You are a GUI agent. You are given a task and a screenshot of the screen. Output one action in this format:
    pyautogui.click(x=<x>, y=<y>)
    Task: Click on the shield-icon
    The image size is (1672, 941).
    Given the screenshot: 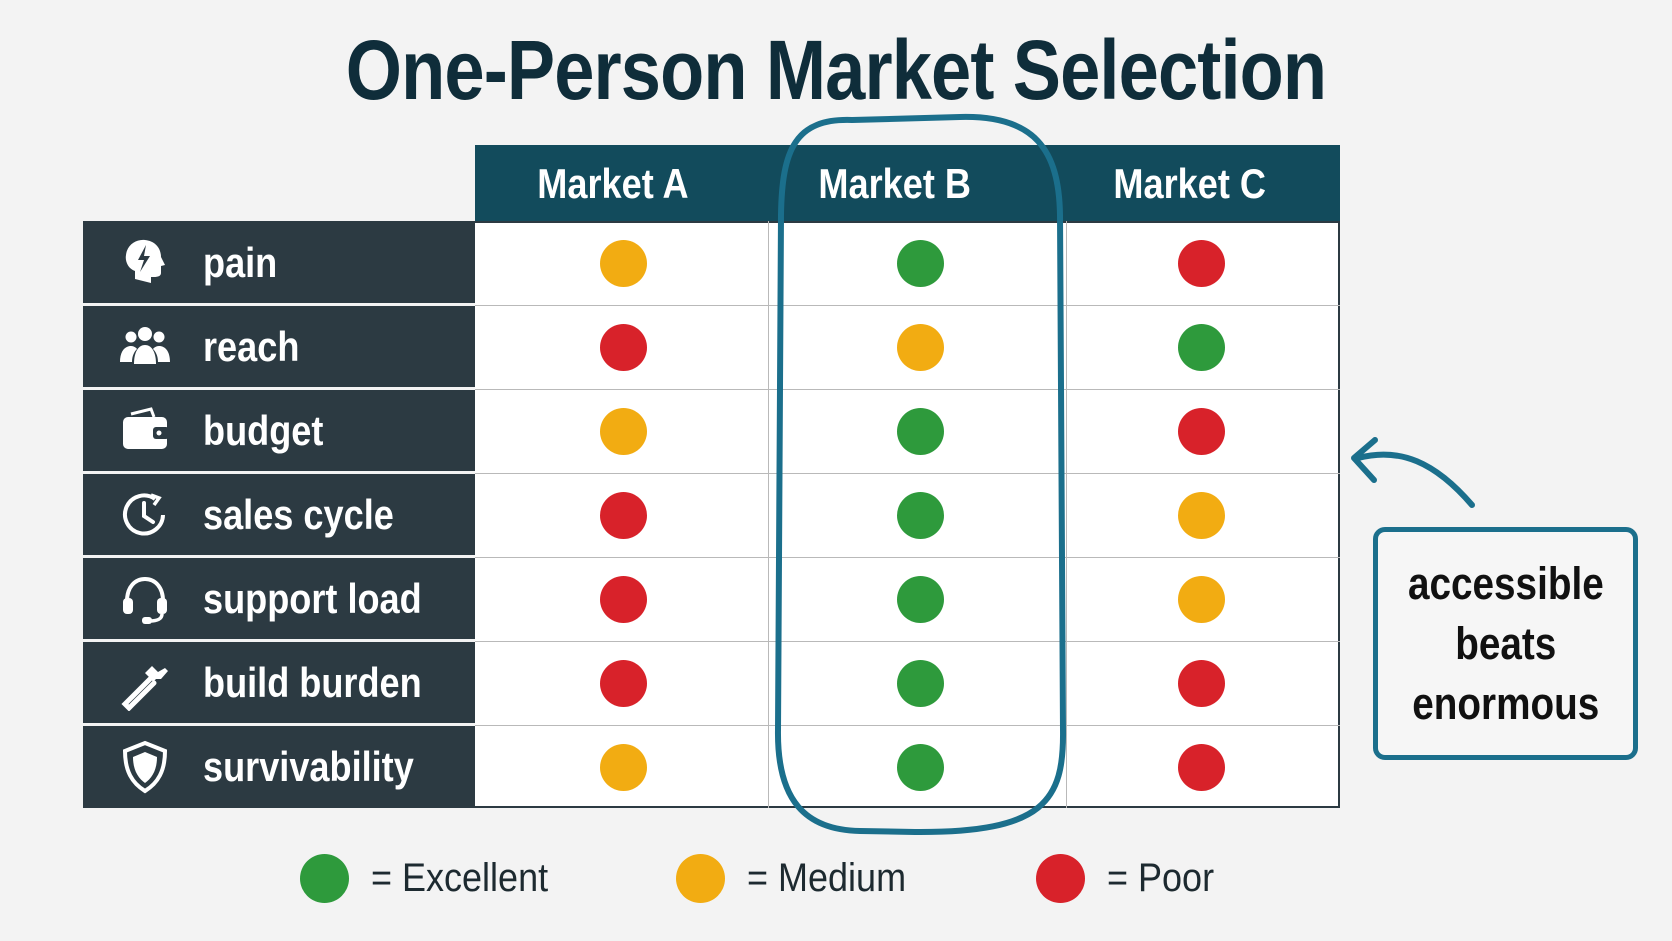 What is the action you would take?
    pyautogui.click(x=145, y=767)
    